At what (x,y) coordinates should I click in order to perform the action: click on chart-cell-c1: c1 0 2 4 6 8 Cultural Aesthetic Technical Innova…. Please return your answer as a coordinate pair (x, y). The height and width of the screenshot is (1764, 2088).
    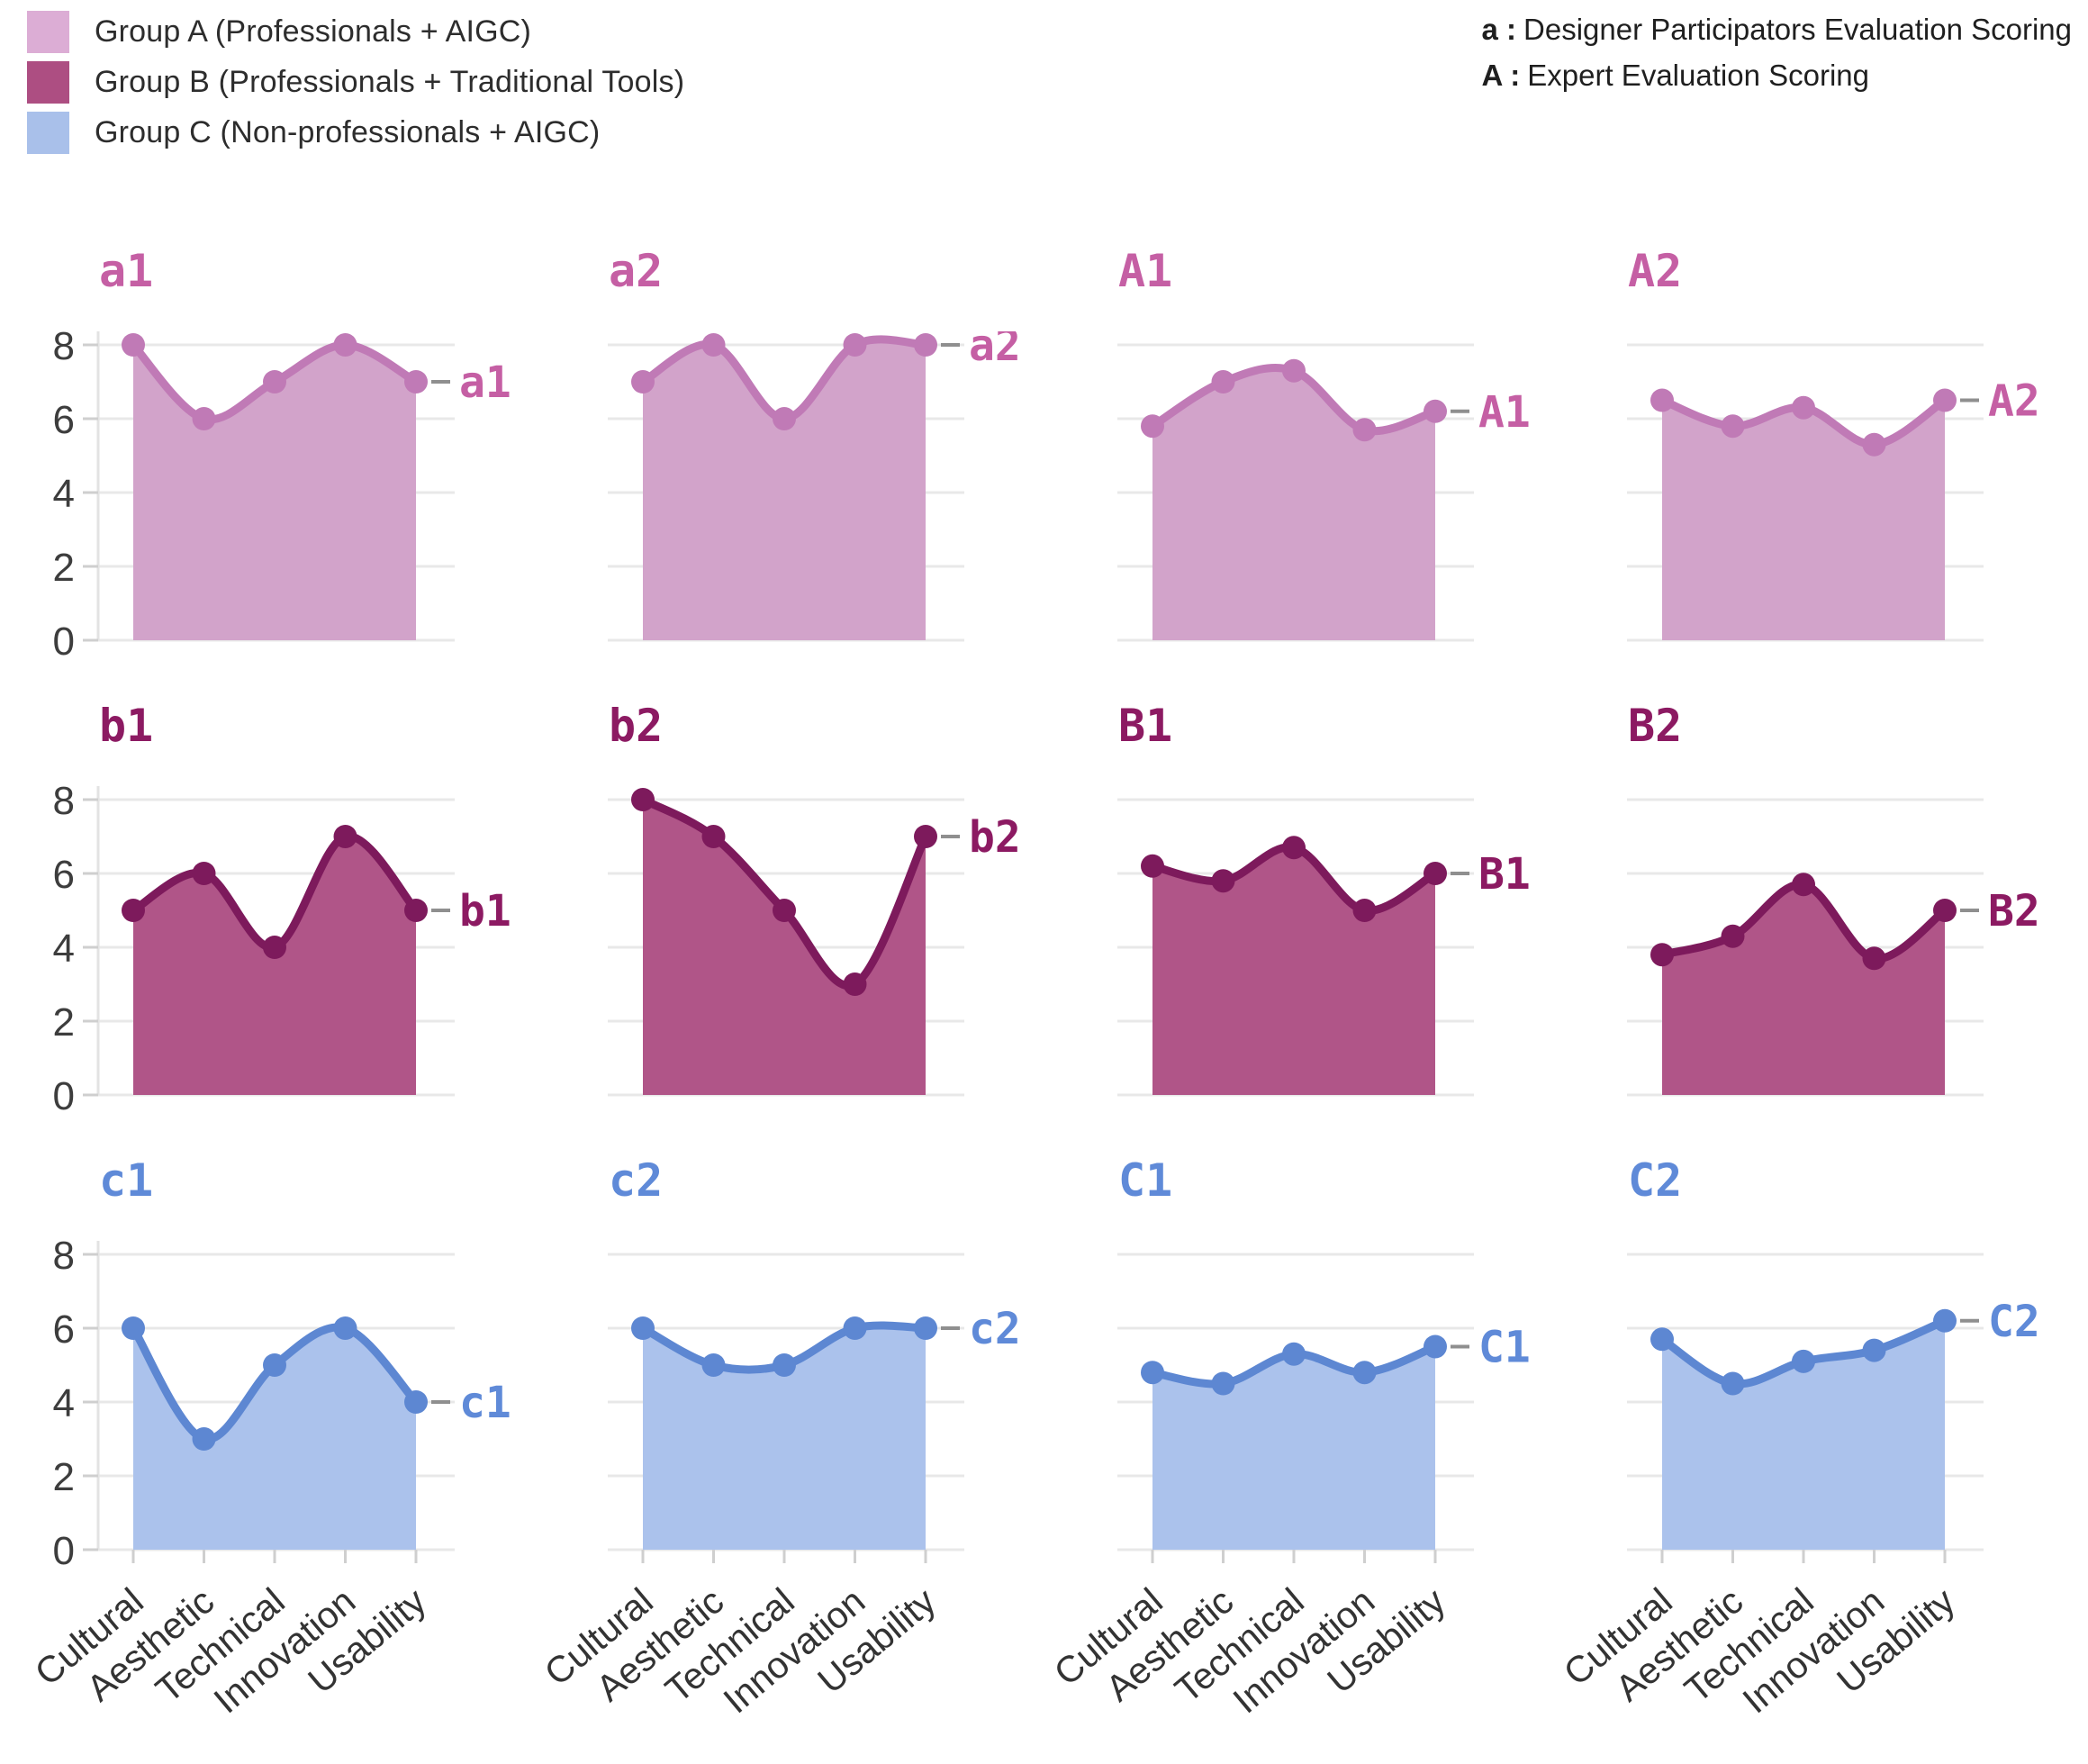
    Looking at the image, I should click on (291, 1451).